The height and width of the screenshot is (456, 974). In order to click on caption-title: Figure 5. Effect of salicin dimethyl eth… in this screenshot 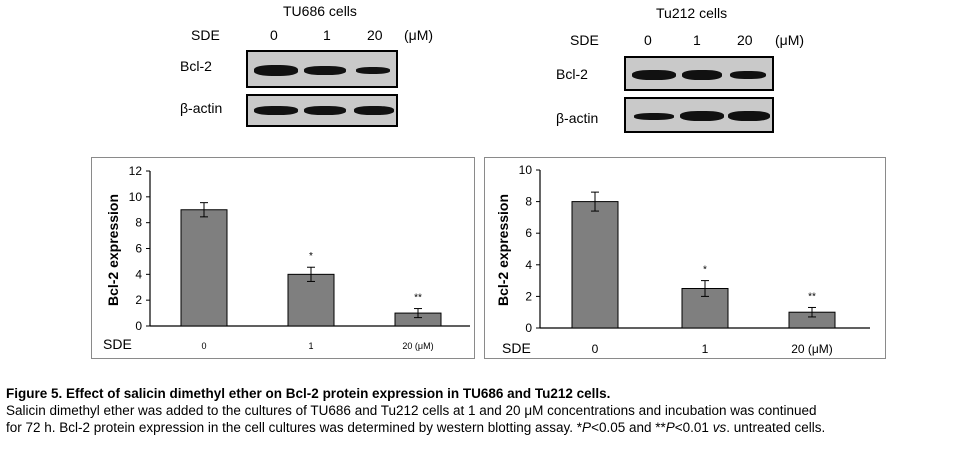, I will do `click(308, 393)`.